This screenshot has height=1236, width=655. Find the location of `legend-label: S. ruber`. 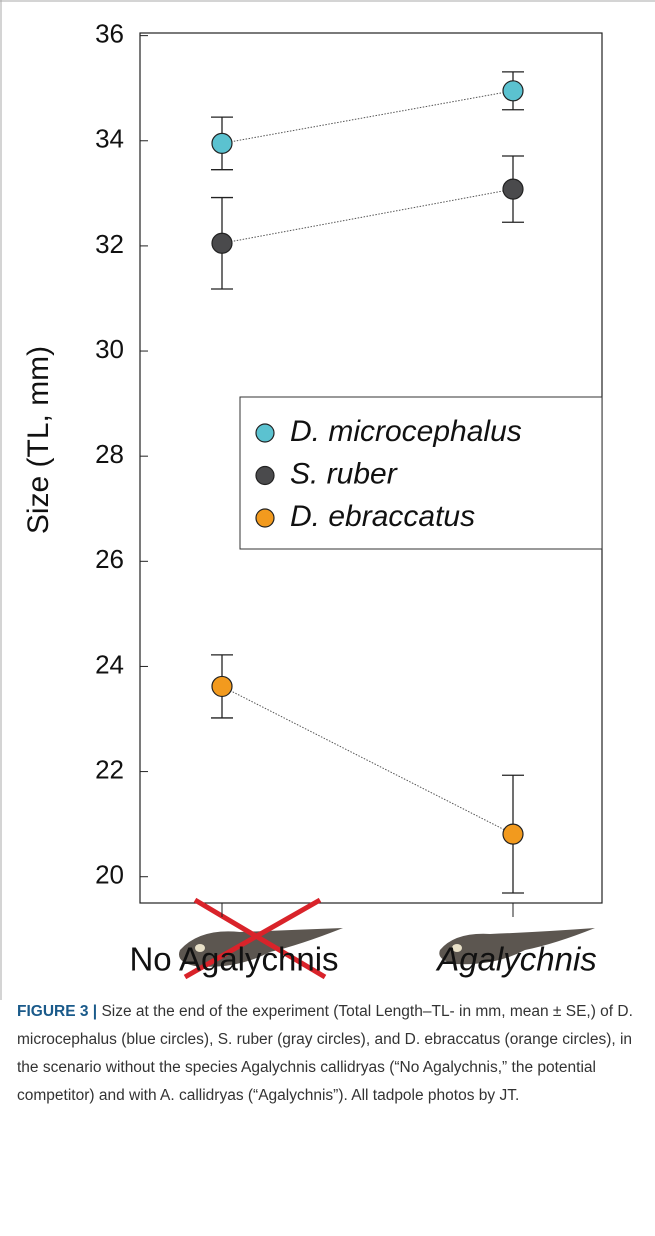

legend-label: S. ruber is located at coordinates (344, 473).